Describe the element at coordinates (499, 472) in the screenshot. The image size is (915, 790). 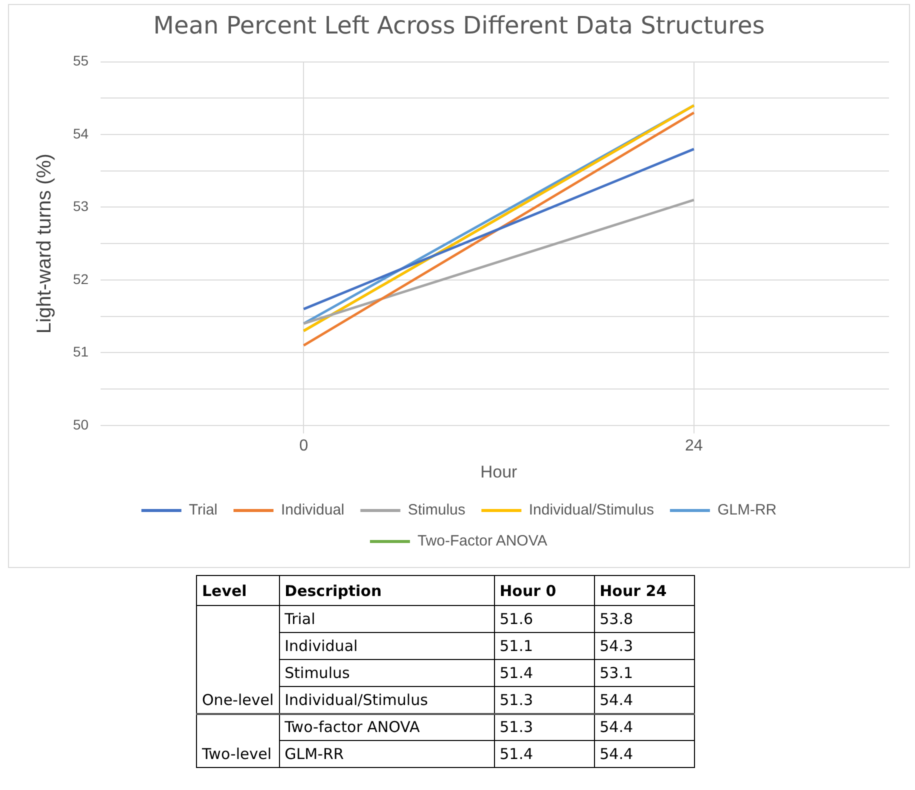
I see `x-axis-title: Hour` at that location.